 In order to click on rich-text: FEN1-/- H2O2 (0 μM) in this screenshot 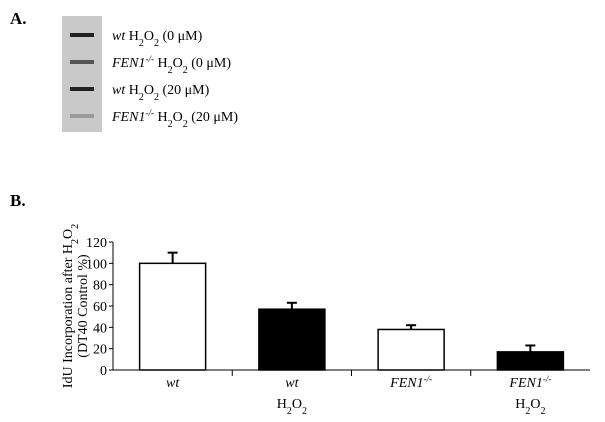, I will do `click(171, 65)`.